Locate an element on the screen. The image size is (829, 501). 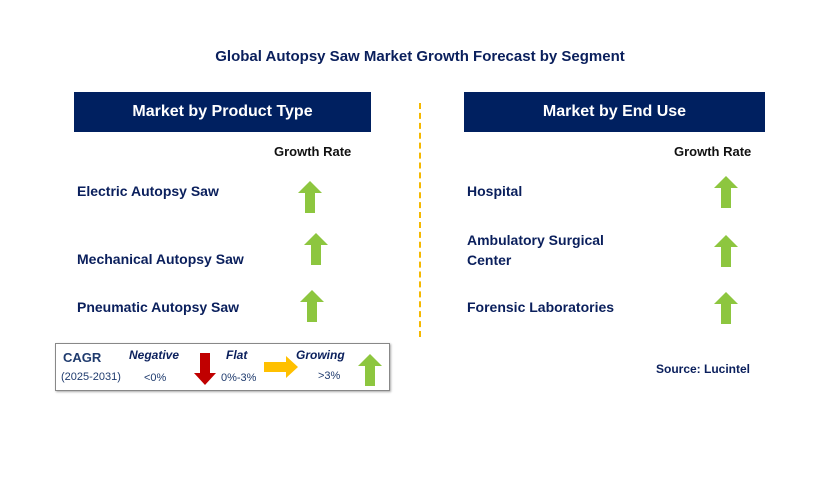
segment-label: Pneumatic Autopsy Saw is located at coordinates (158, 307).